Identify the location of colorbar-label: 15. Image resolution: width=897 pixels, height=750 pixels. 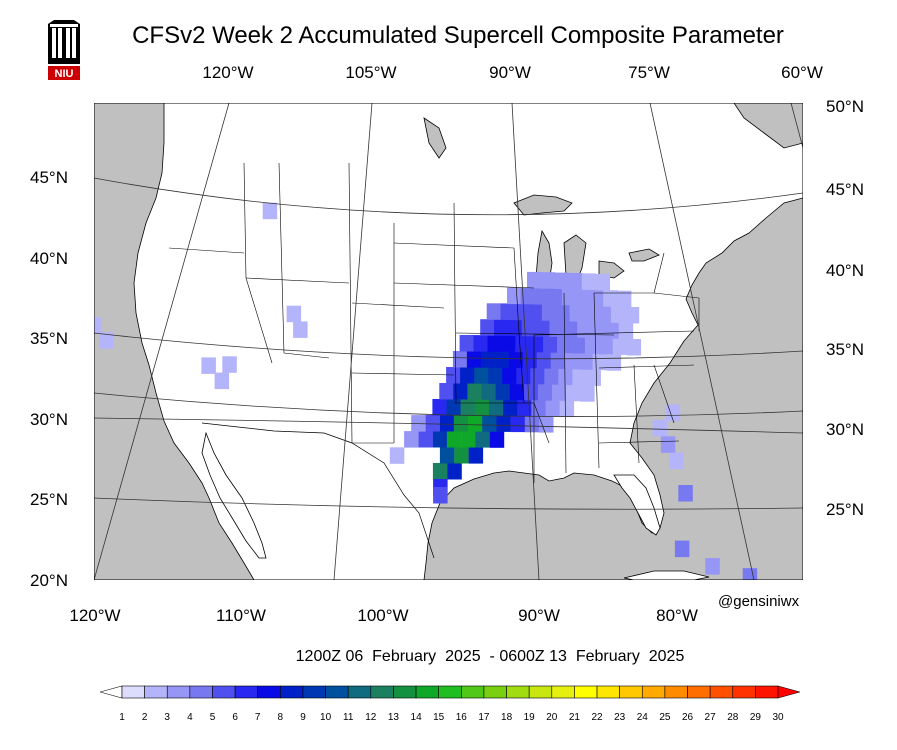
(439, 717).